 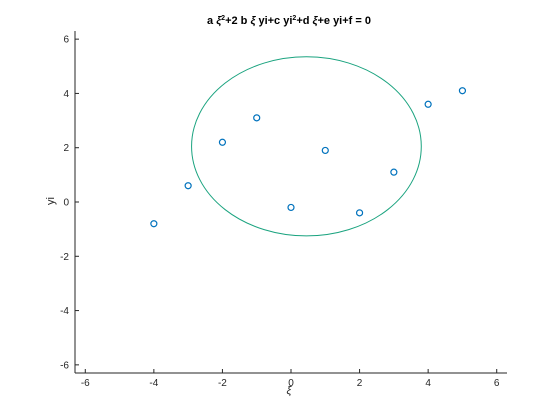 I want to click on chart-title: a ξ2+2 b ξ yi+c yi2+d ξ+e yi+f = 0, so click(x=289, y=21).